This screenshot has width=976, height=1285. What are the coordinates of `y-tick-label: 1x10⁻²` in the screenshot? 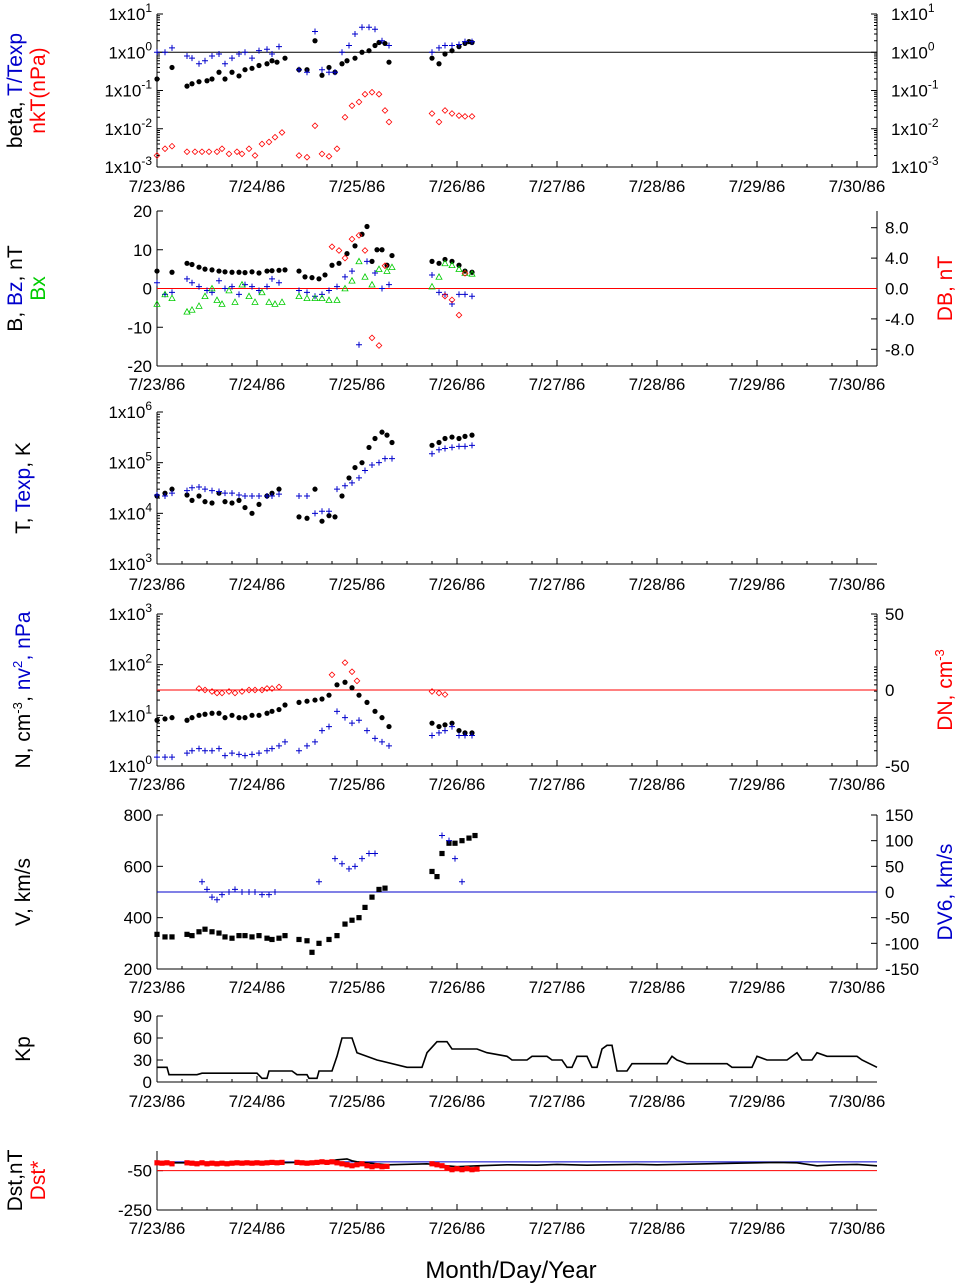 It's located at (128, 127).